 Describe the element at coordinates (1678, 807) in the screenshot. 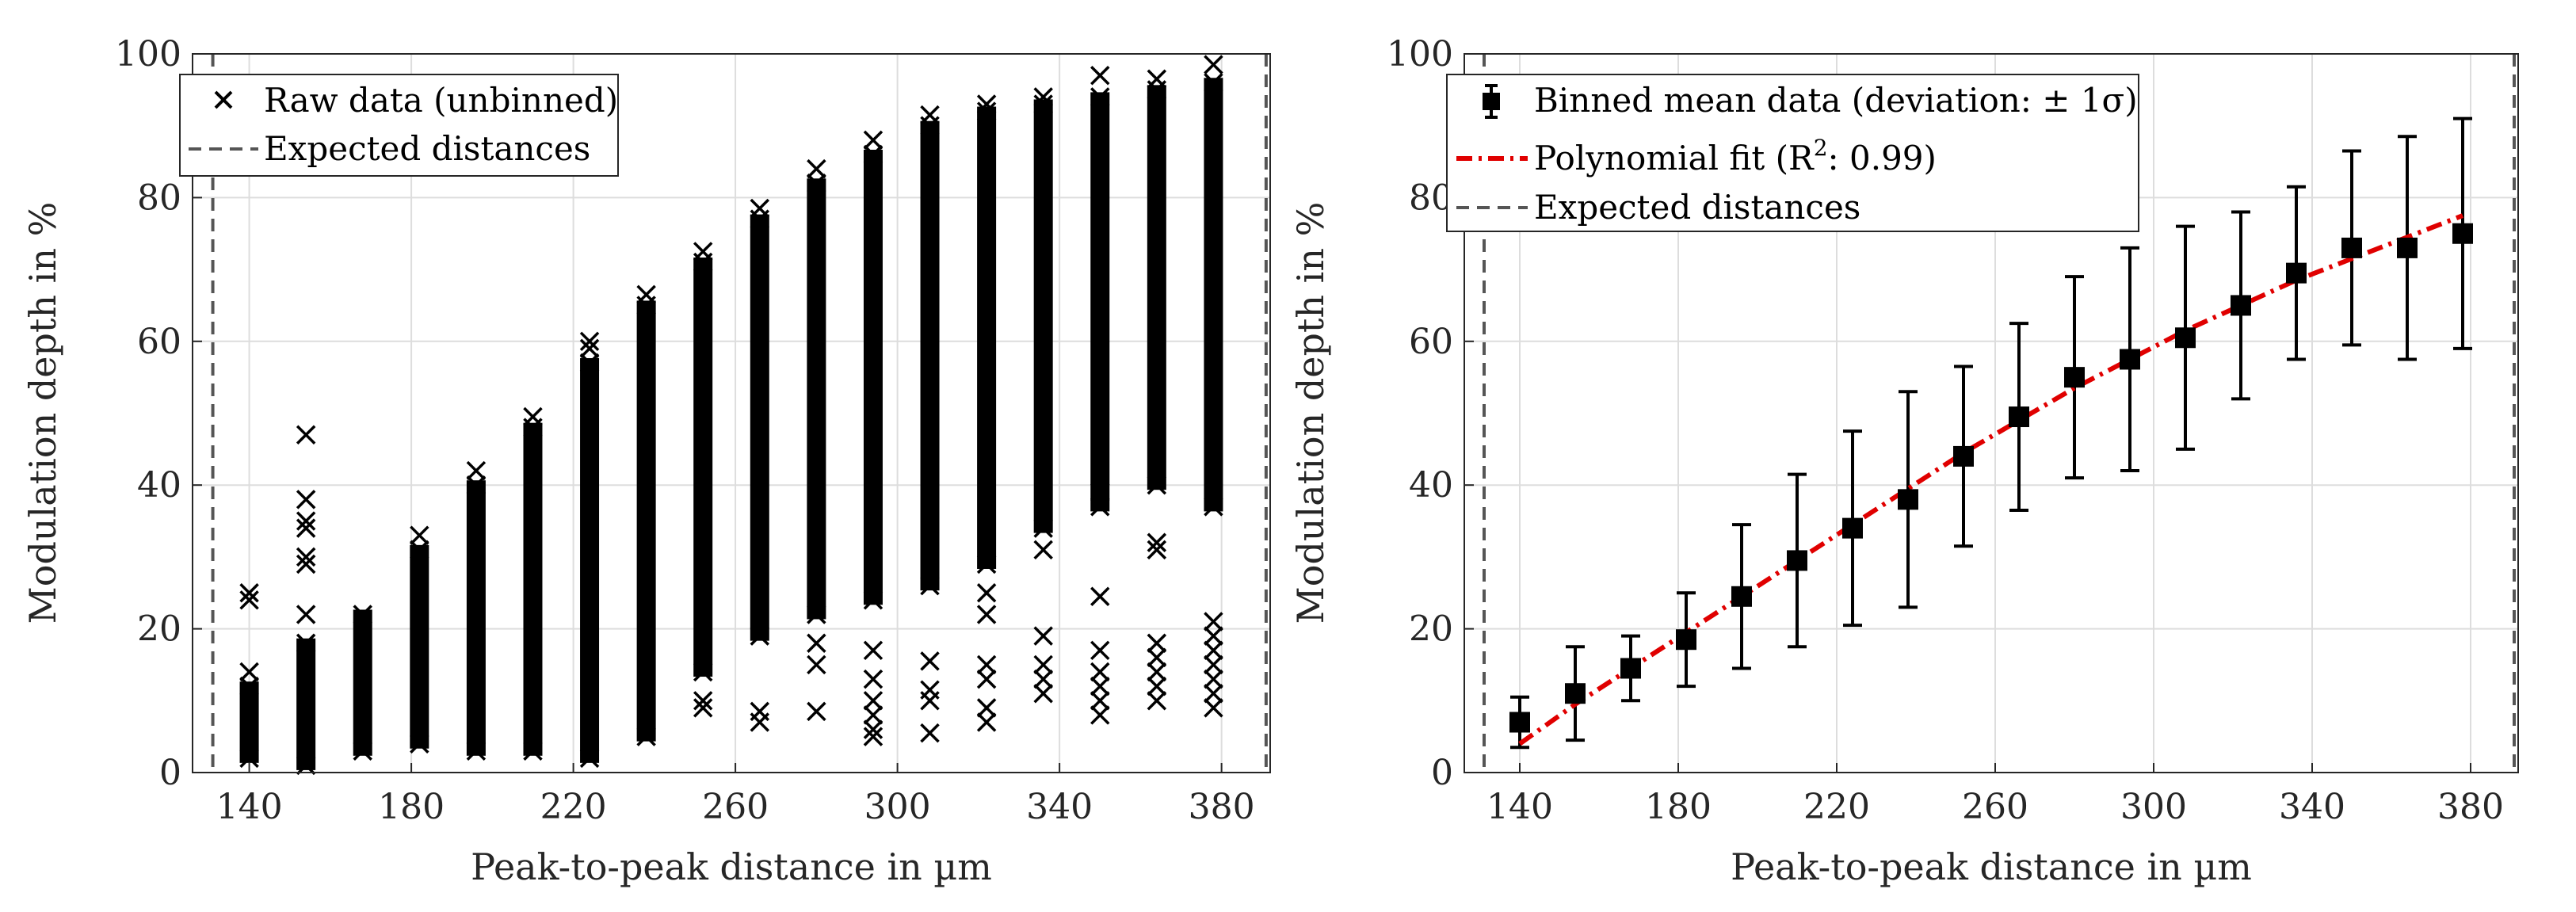

I see `right-x-tick-label: 180` at that location.